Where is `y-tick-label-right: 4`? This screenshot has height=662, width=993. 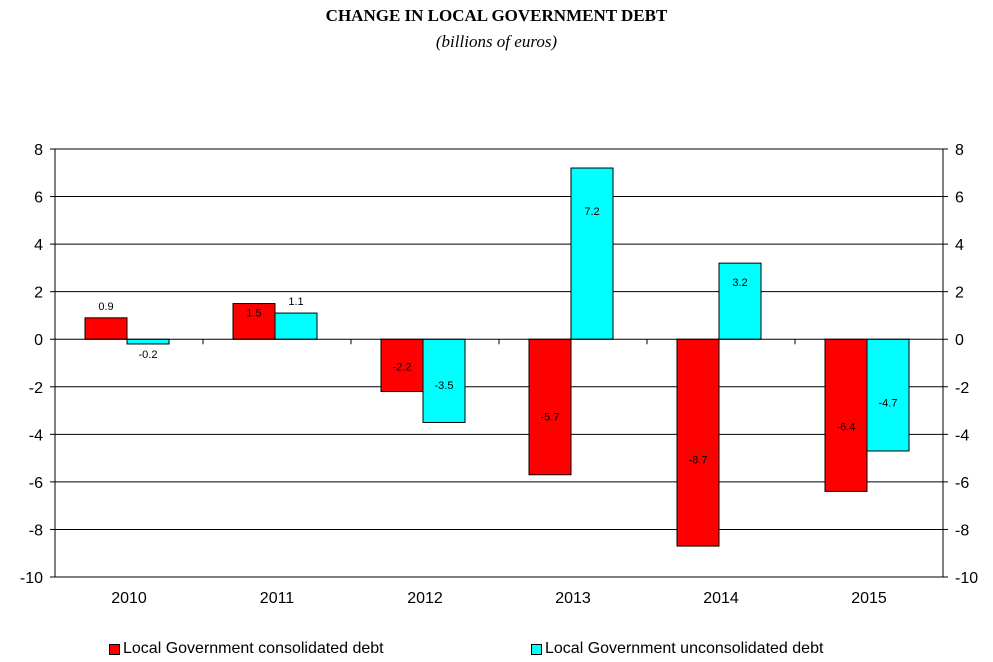
y-tick-label-right: 4 is located at coordinates (959, 245).